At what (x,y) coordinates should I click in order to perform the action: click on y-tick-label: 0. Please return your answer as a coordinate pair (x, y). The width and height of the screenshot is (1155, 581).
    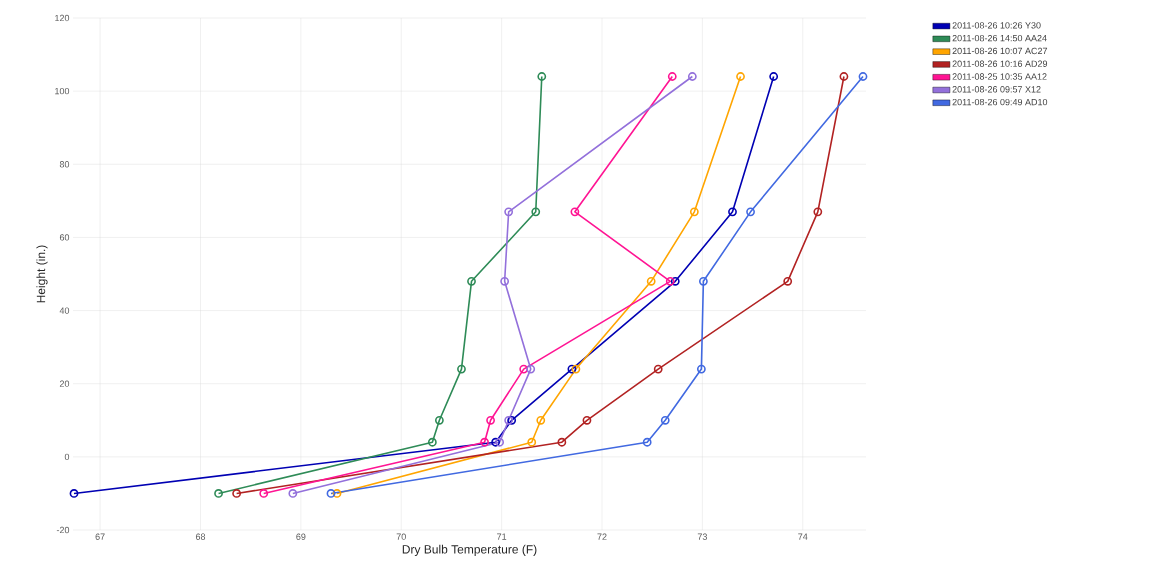
    Looking at the image, I should click on (67, 457).